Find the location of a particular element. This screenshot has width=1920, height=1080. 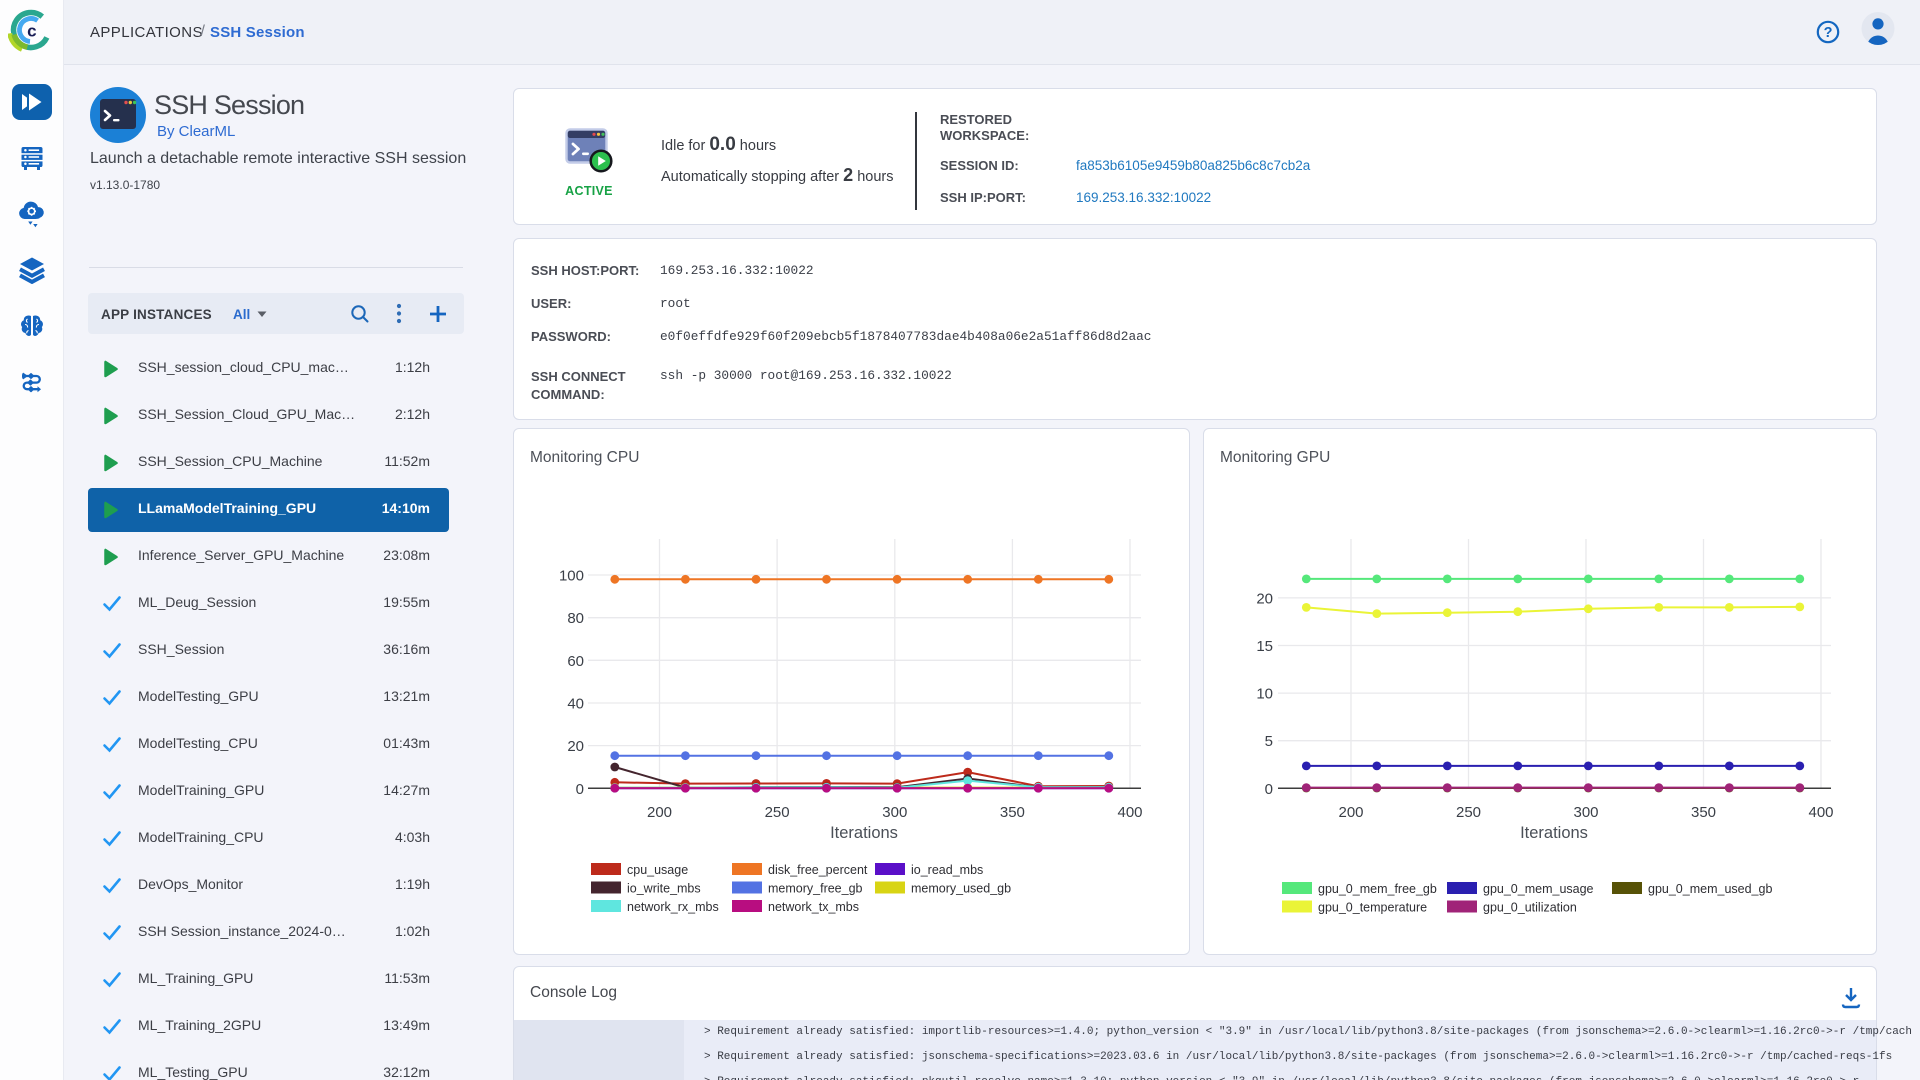

svg-text: 5 is located at coordinates (1269, 741).